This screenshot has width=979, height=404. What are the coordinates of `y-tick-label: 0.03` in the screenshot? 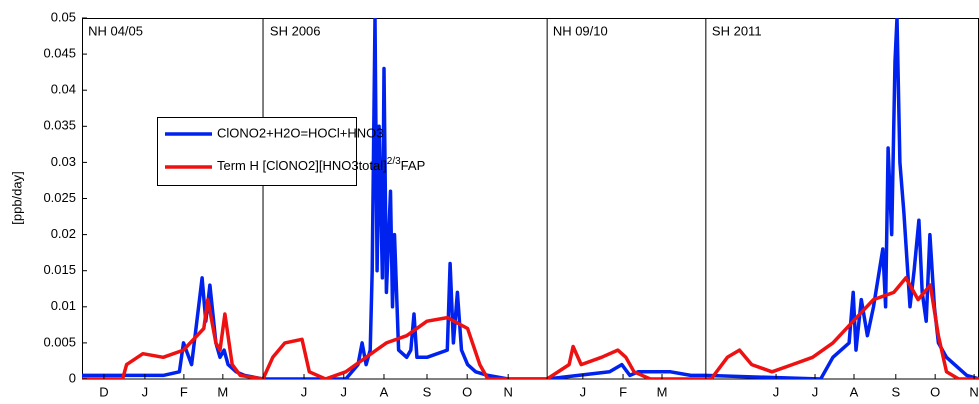 It's located at (63, 161).